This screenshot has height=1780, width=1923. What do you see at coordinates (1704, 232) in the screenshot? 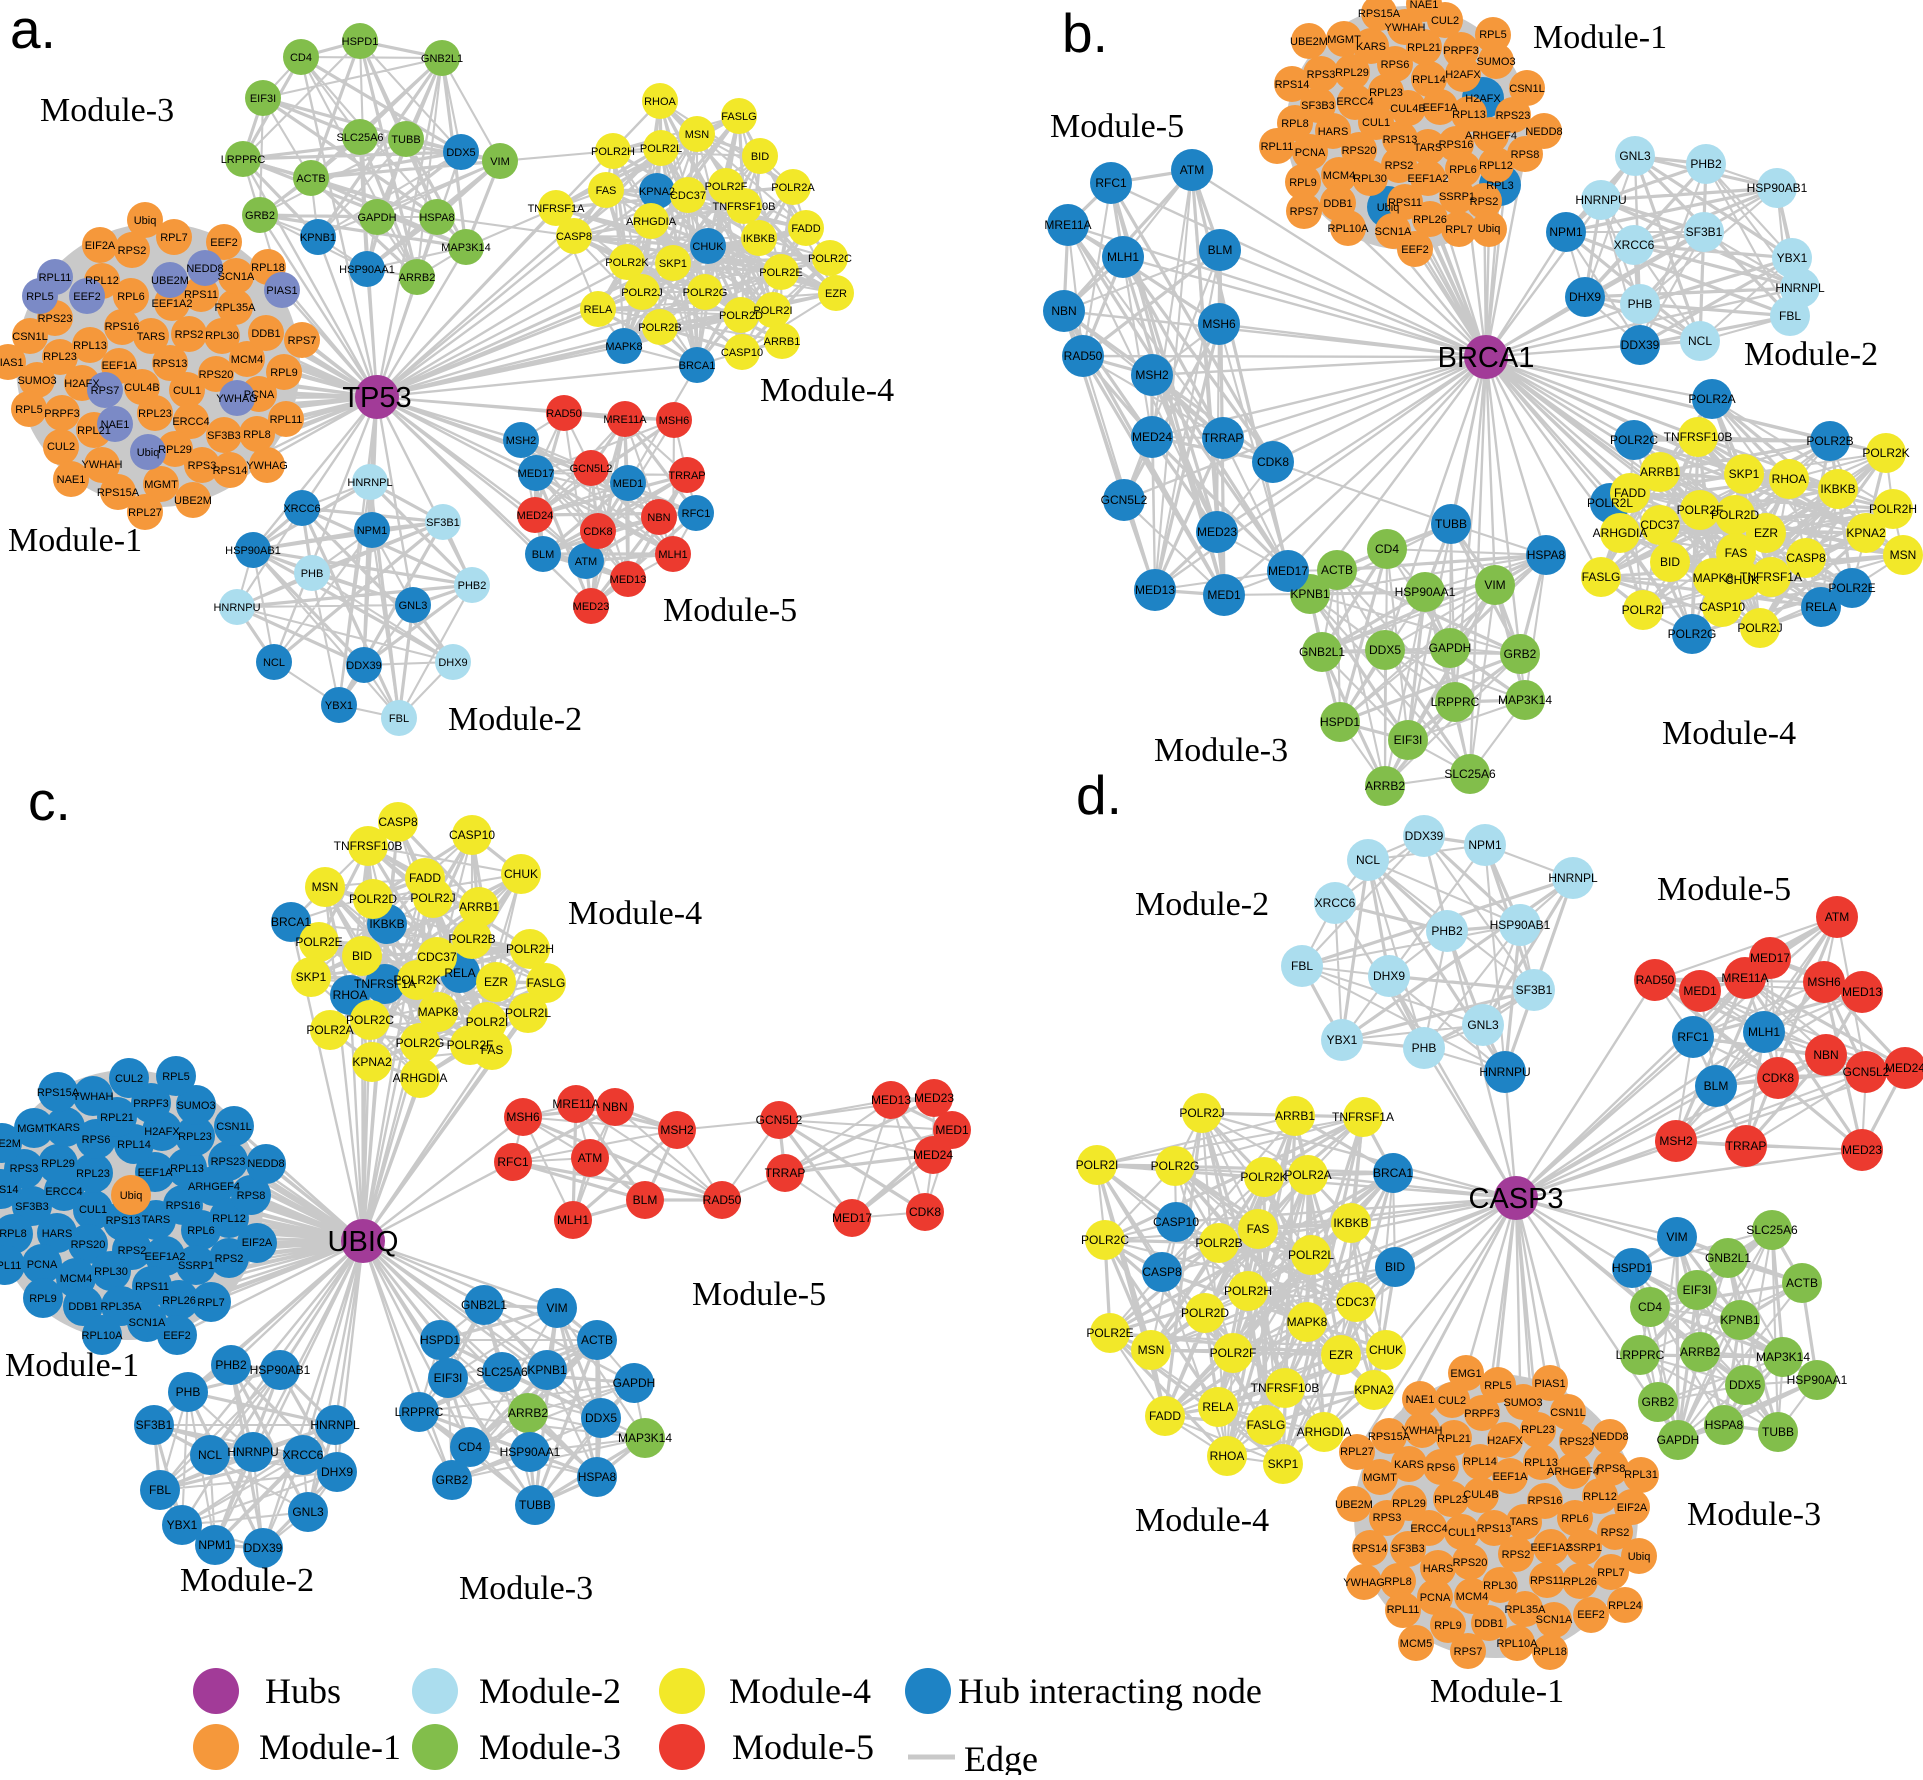
I see `svg-text: SF3B1` at bounding box center [1704, 232].